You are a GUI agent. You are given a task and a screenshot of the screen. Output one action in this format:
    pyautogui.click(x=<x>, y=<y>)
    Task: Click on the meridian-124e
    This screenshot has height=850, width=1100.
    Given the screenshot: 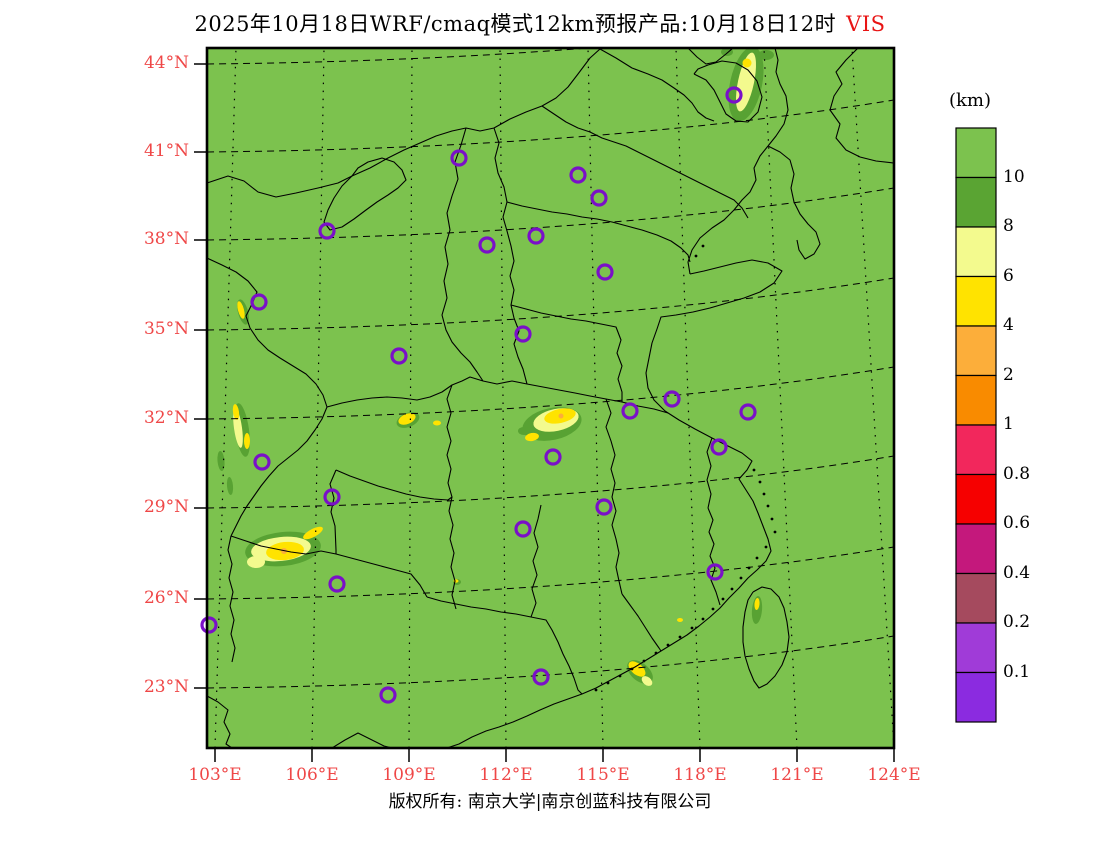 What is the action you would take?
    pyautogui.click(x=872, y=395)
    